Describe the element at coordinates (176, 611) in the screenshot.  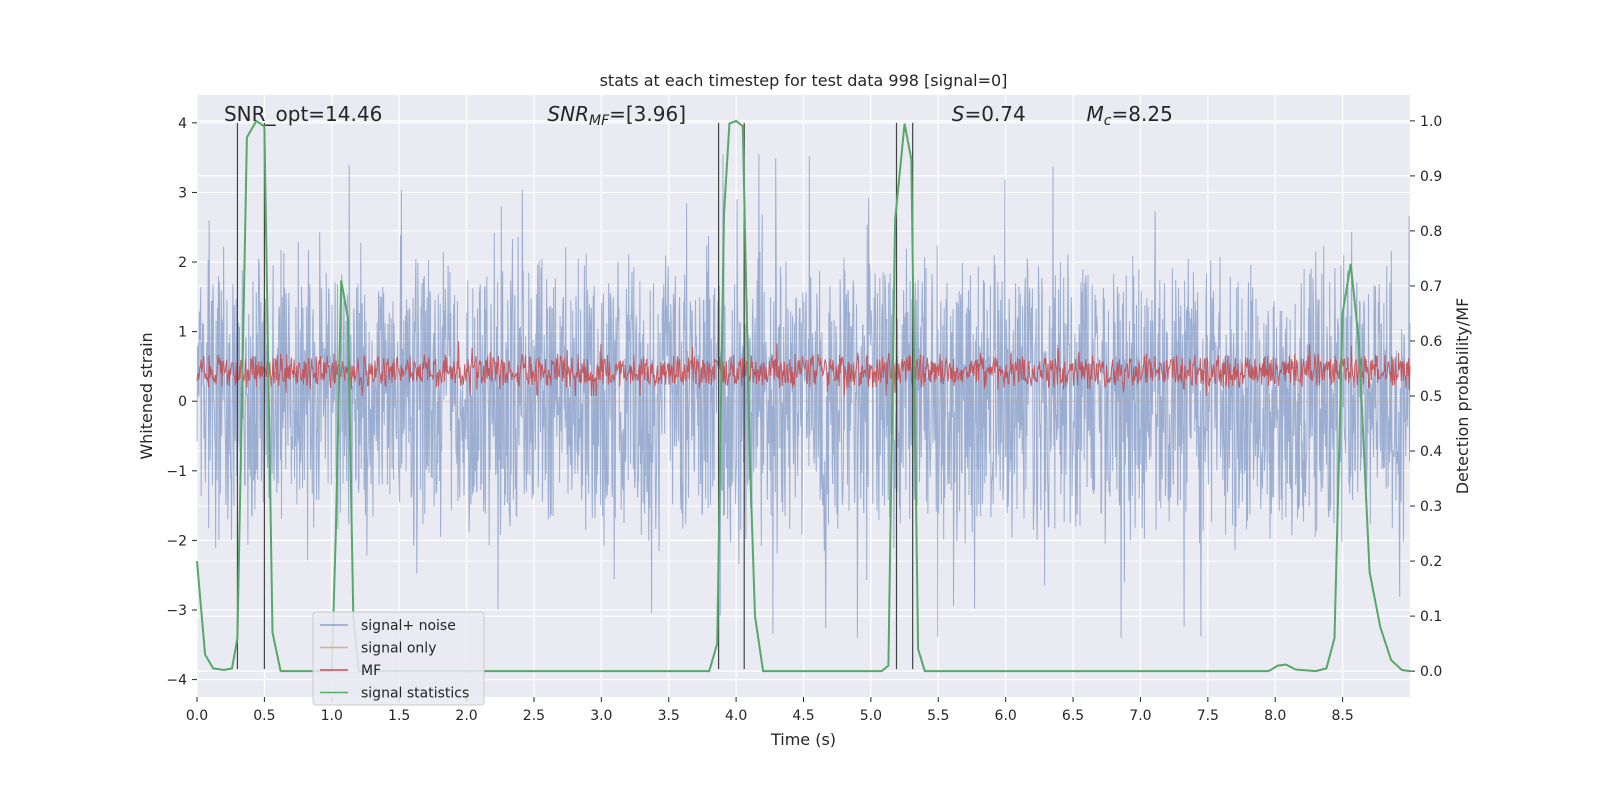
I see `y-tick-label-left: −3` at that location.